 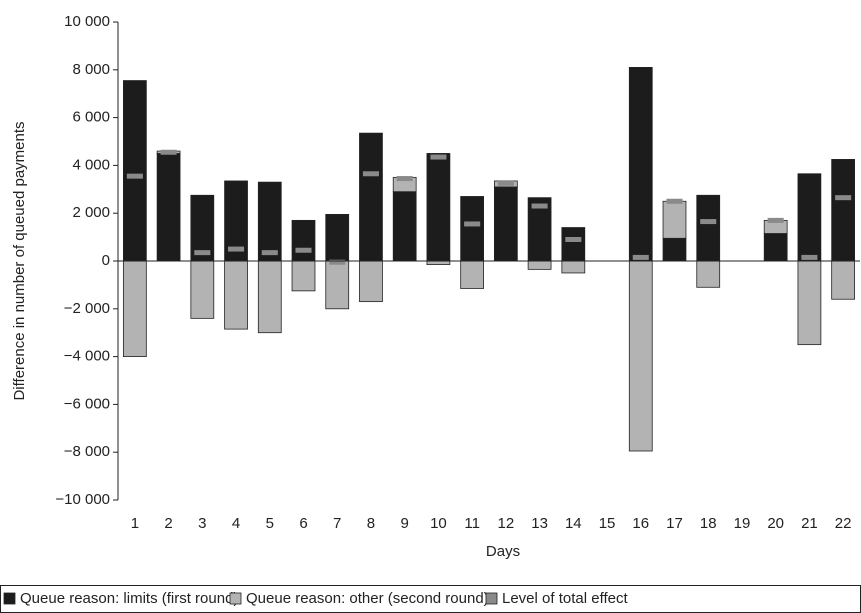 I want to click on x-tick-label: 16, so click(x=640, y=523).